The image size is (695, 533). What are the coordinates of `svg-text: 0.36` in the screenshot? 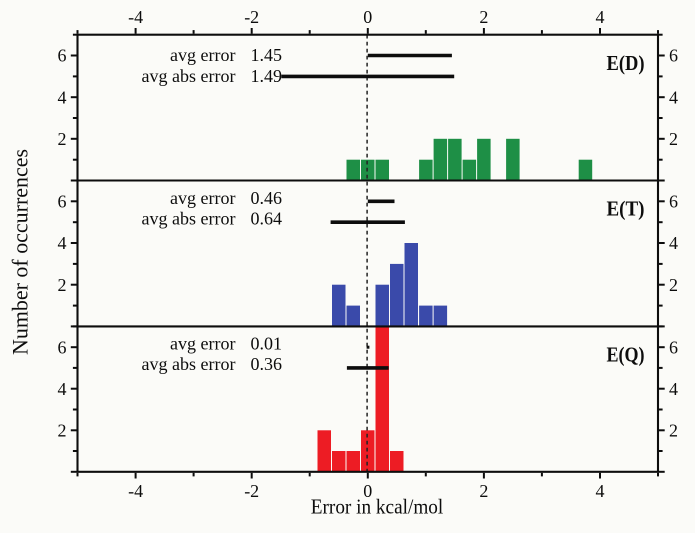 It's located at (267, 364).